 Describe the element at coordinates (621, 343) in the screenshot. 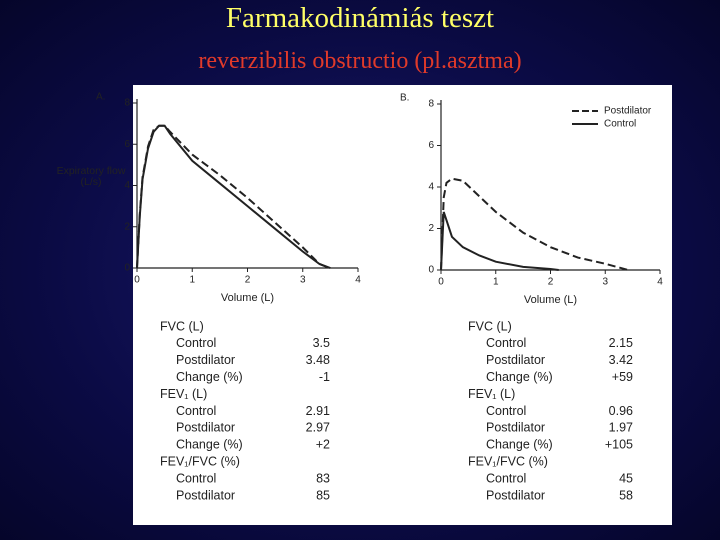

I see `table-value: 2.15` at that location.